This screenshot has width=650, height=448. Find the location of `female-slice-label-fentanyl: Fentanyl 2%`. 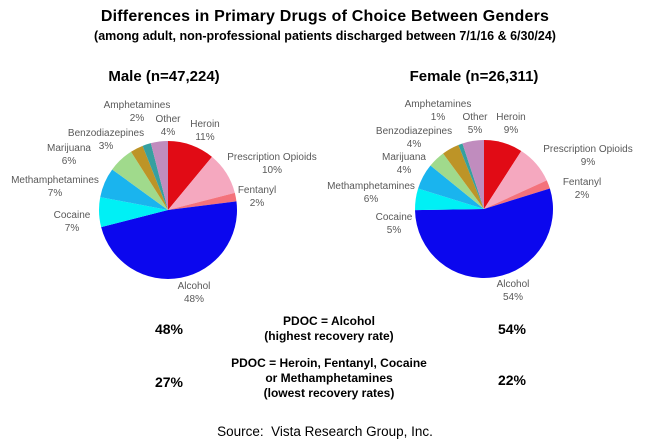

female-slice-label-fentanyl: Fentanyl 2% is located at coordinates (582, 189).